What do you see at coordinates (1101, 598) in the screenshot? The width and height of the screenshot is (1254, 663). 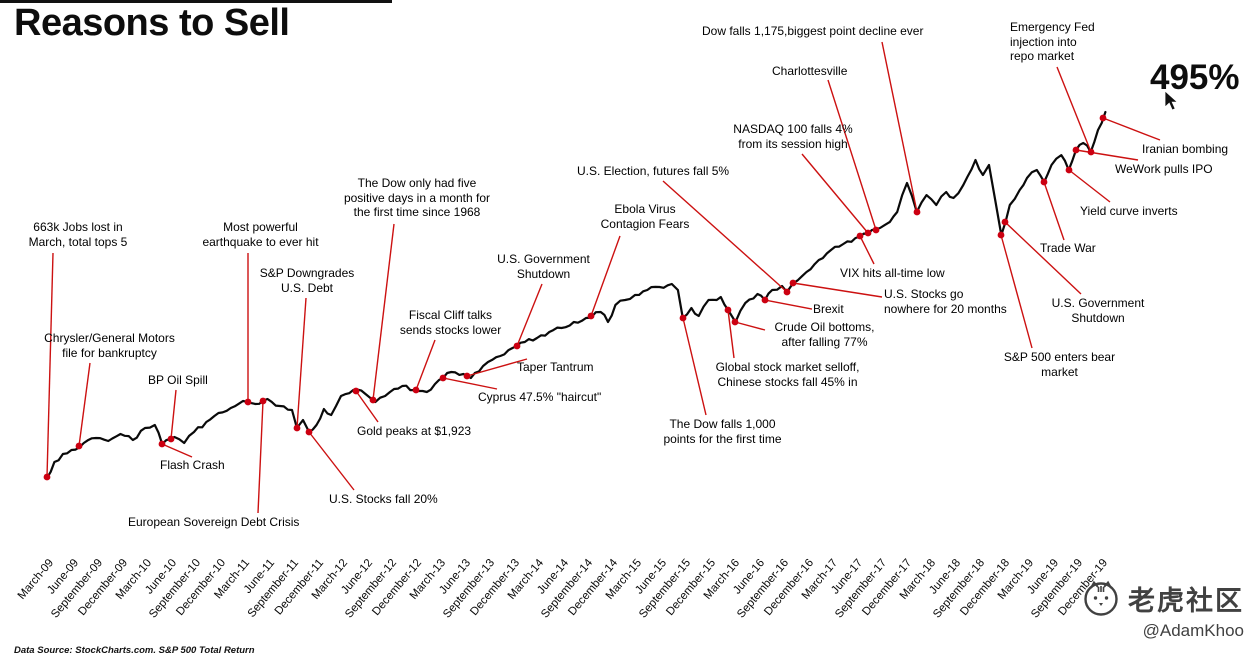 I see `tiger-logo-icon` at bounding box center [1101, 598].